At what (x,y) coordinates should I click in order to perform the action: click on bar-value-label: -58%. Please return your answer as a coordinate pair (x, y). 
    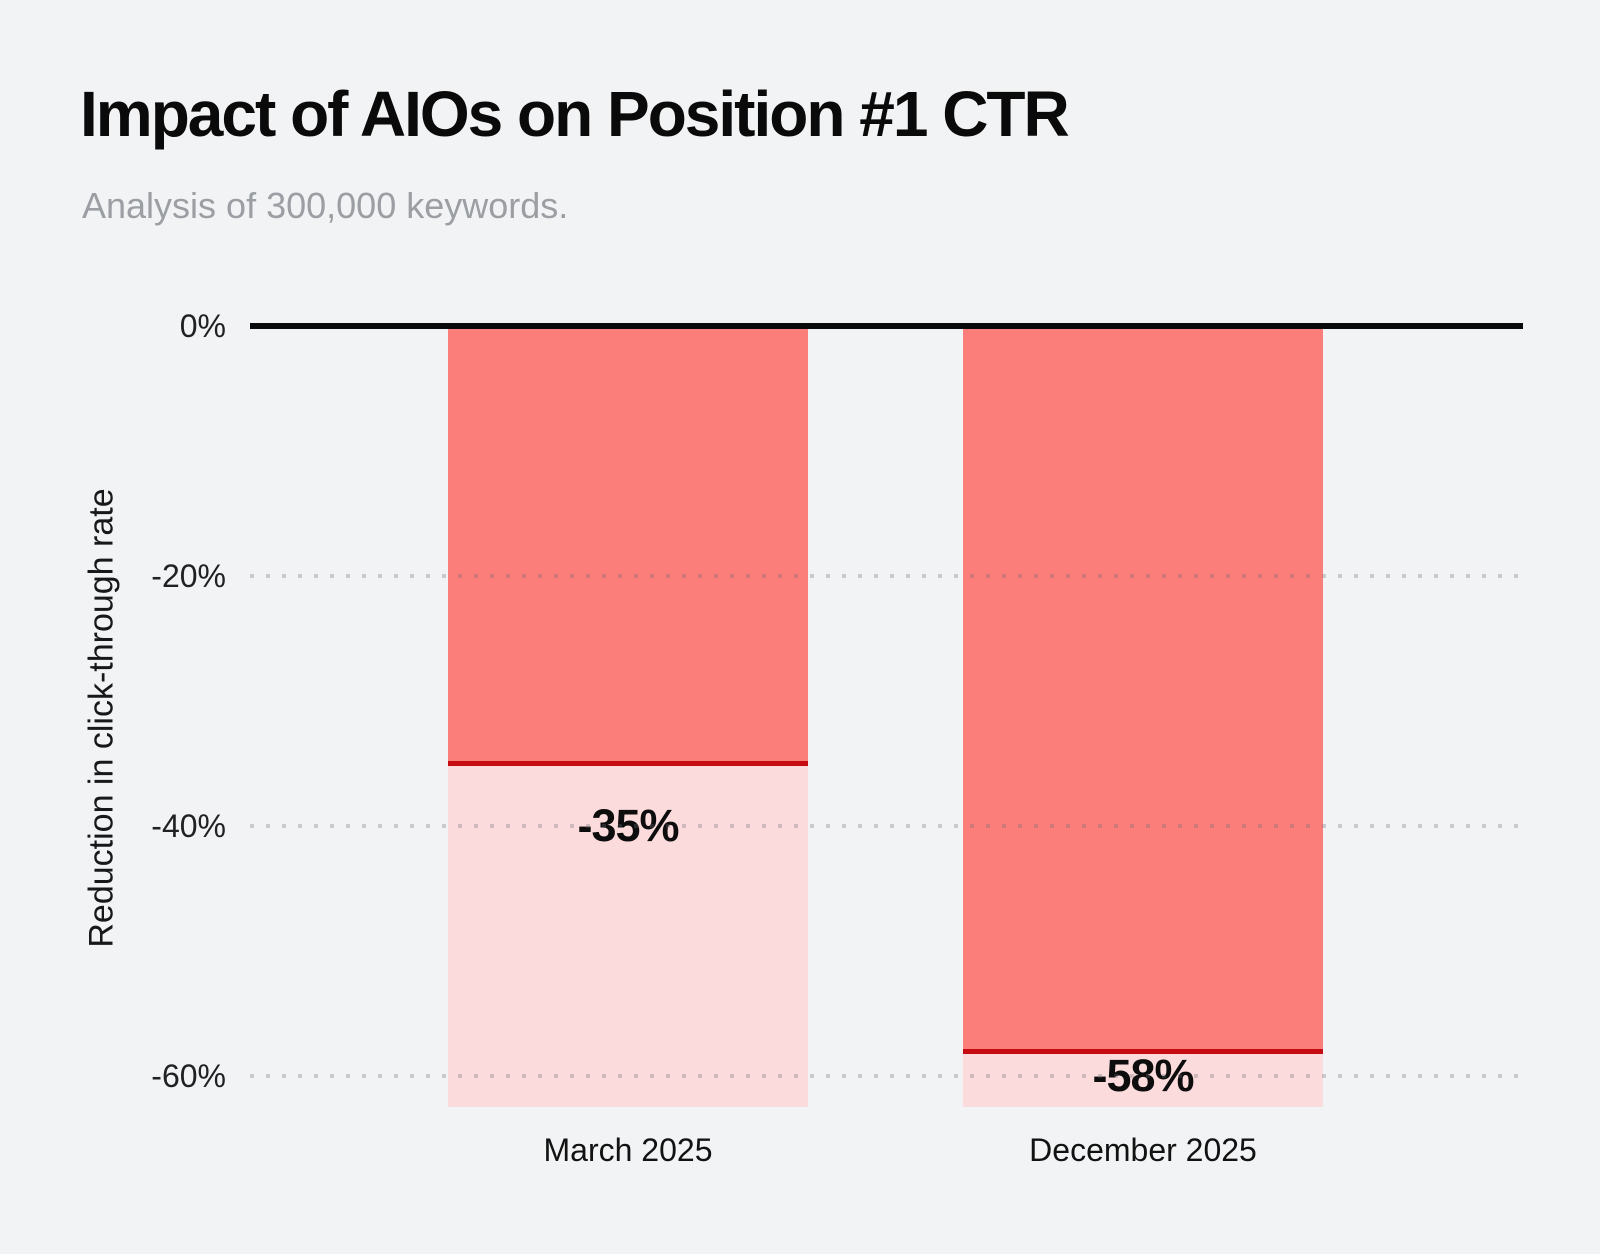
    Looking at the image, I should click on (1143, 1075).